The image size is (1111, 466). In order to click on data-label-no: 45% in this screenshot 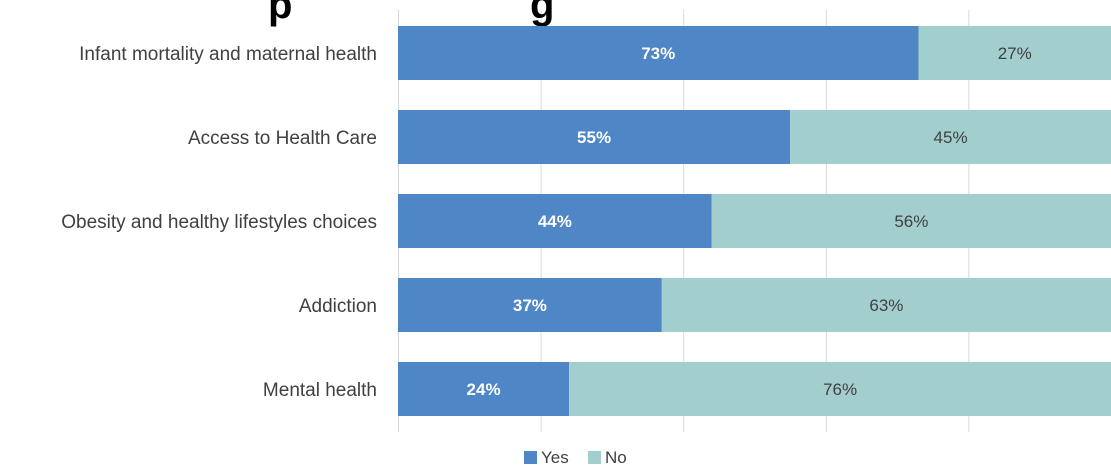, I will do `click(951, 137)`.